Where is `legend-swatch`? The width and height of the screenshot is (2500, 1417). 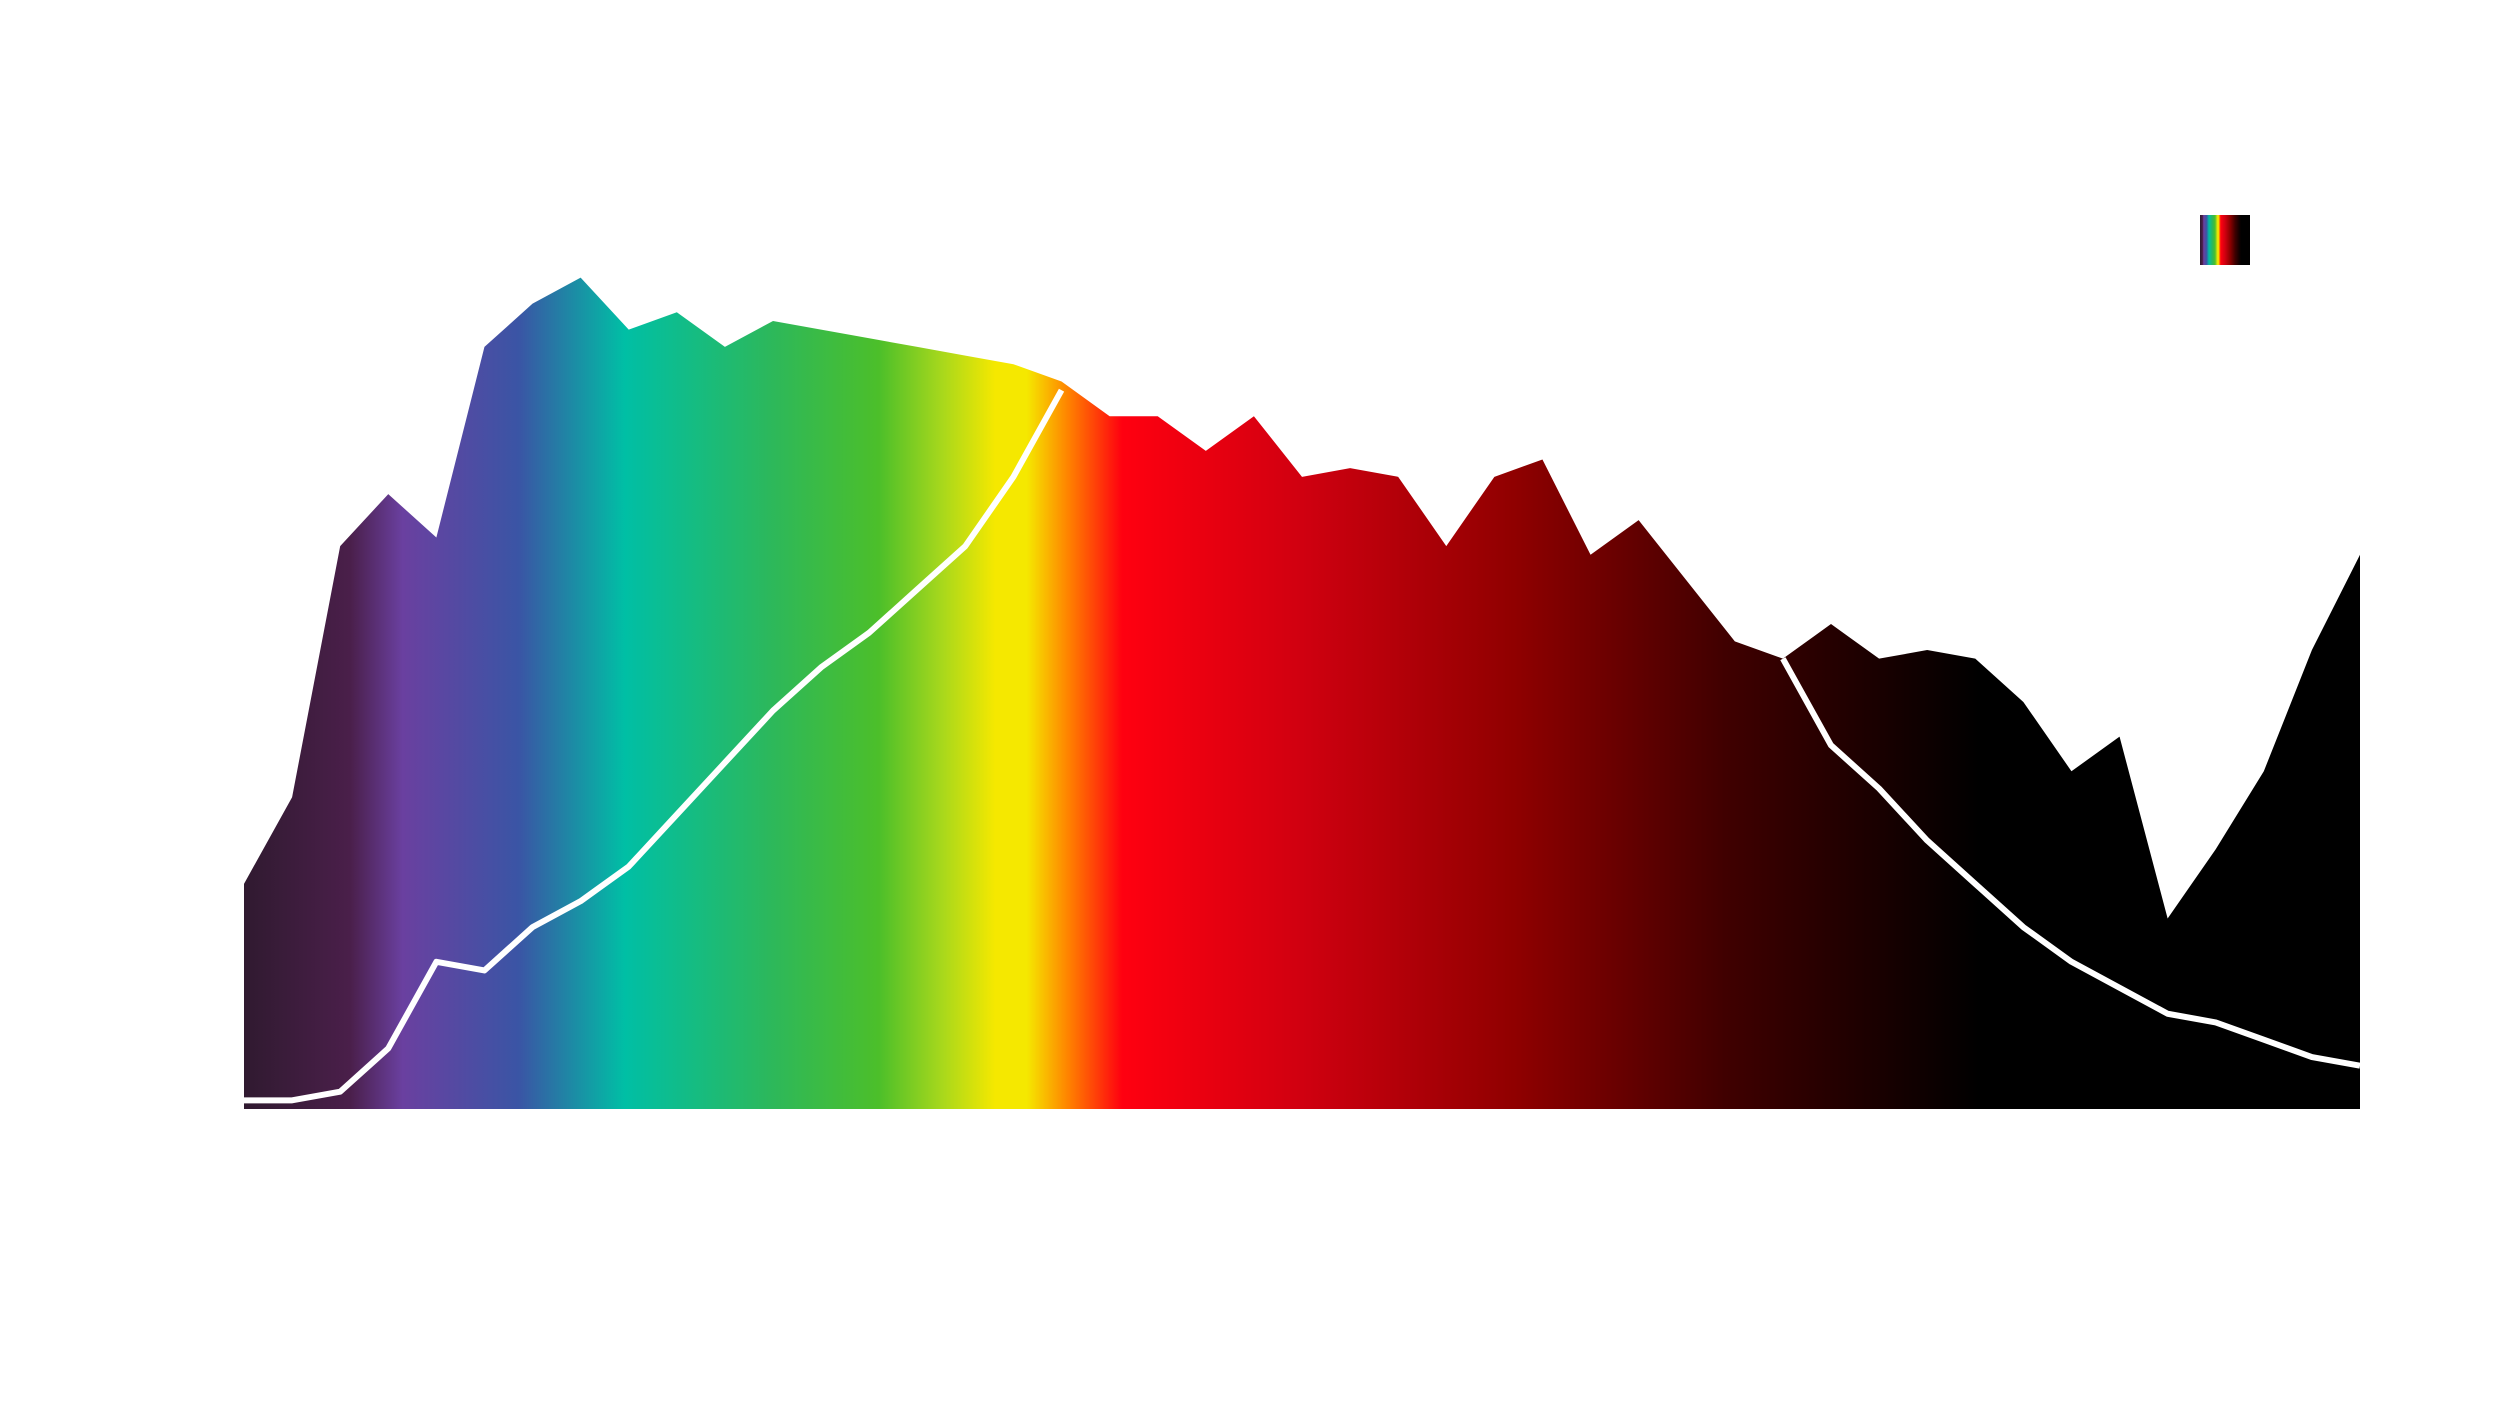 legend-swatch is located at coordinates (2225, 240).